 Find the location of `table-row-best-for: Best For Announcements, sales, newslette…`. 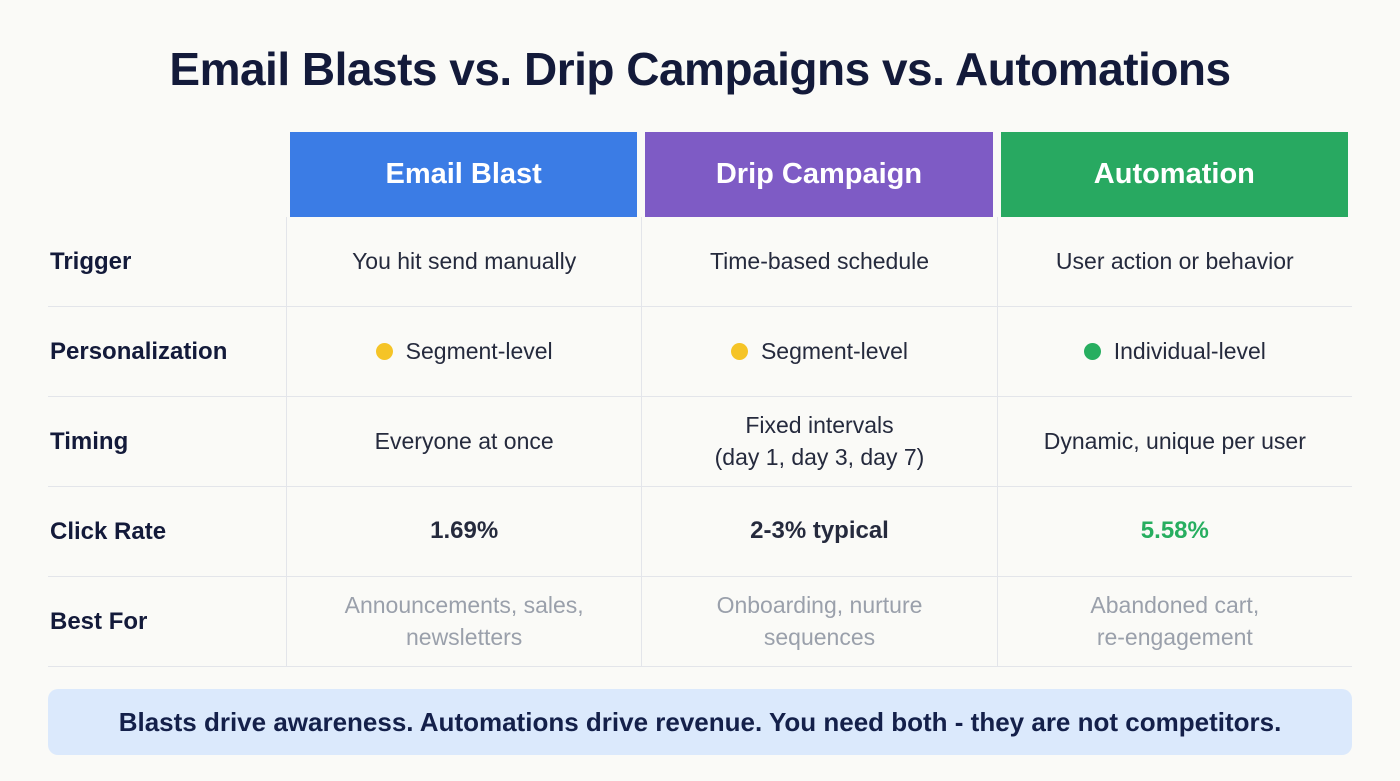

table-row-best-for: Best For Announcements, sales, newslette… is located at coordinates (700, 622).